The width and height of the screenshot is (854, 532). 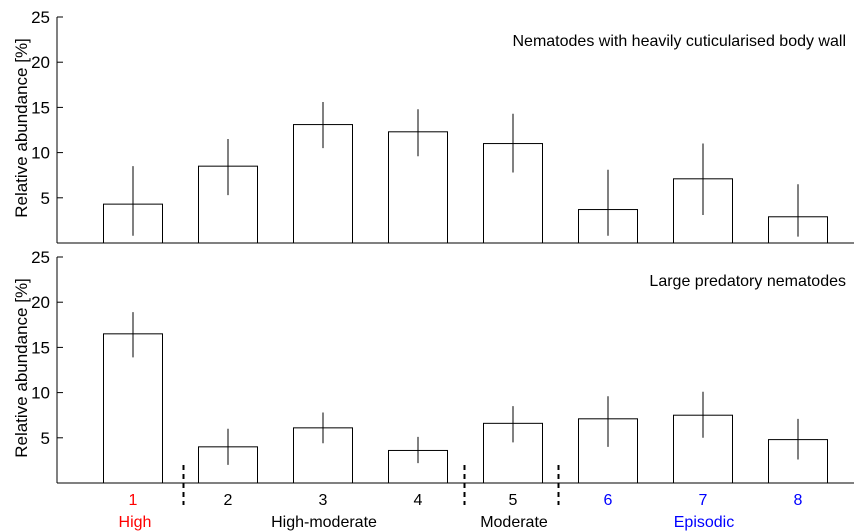 What do you see at coordinates (324, 522) in the screenshot?
I see `group-label-high-moderate: High-moderate` at bounding box center [324, 522].